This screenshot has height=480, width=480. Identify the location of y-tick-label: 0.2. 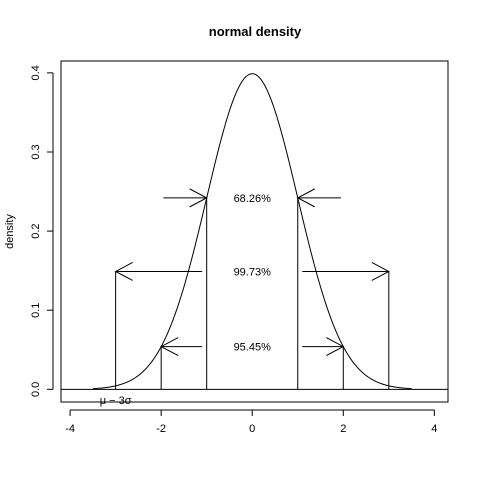
(36, 230).